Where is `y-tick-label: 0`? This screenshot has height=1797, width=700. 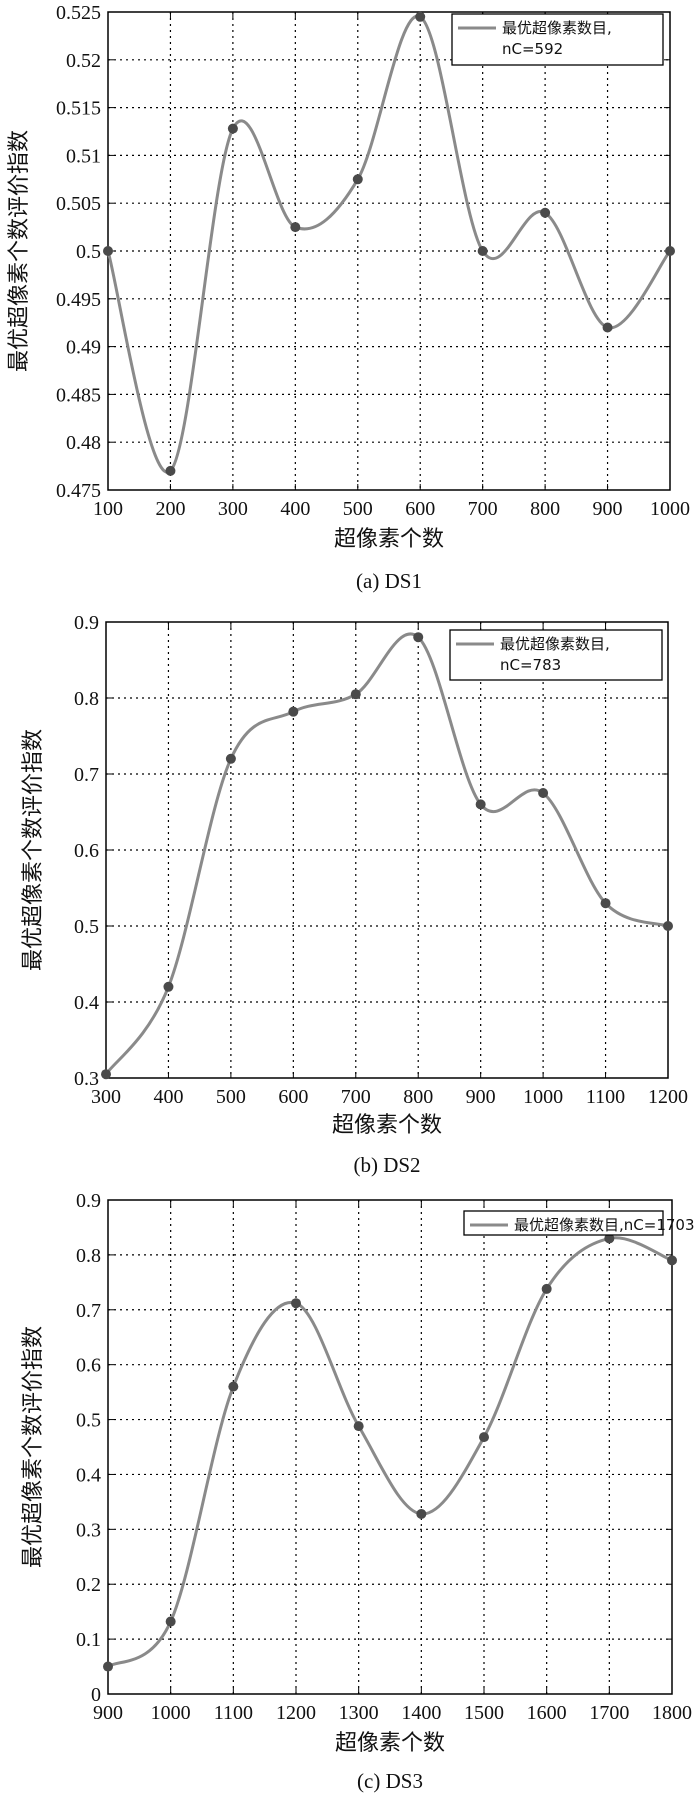
y-tick-label: 0 is located at coordinates (96, 1695).